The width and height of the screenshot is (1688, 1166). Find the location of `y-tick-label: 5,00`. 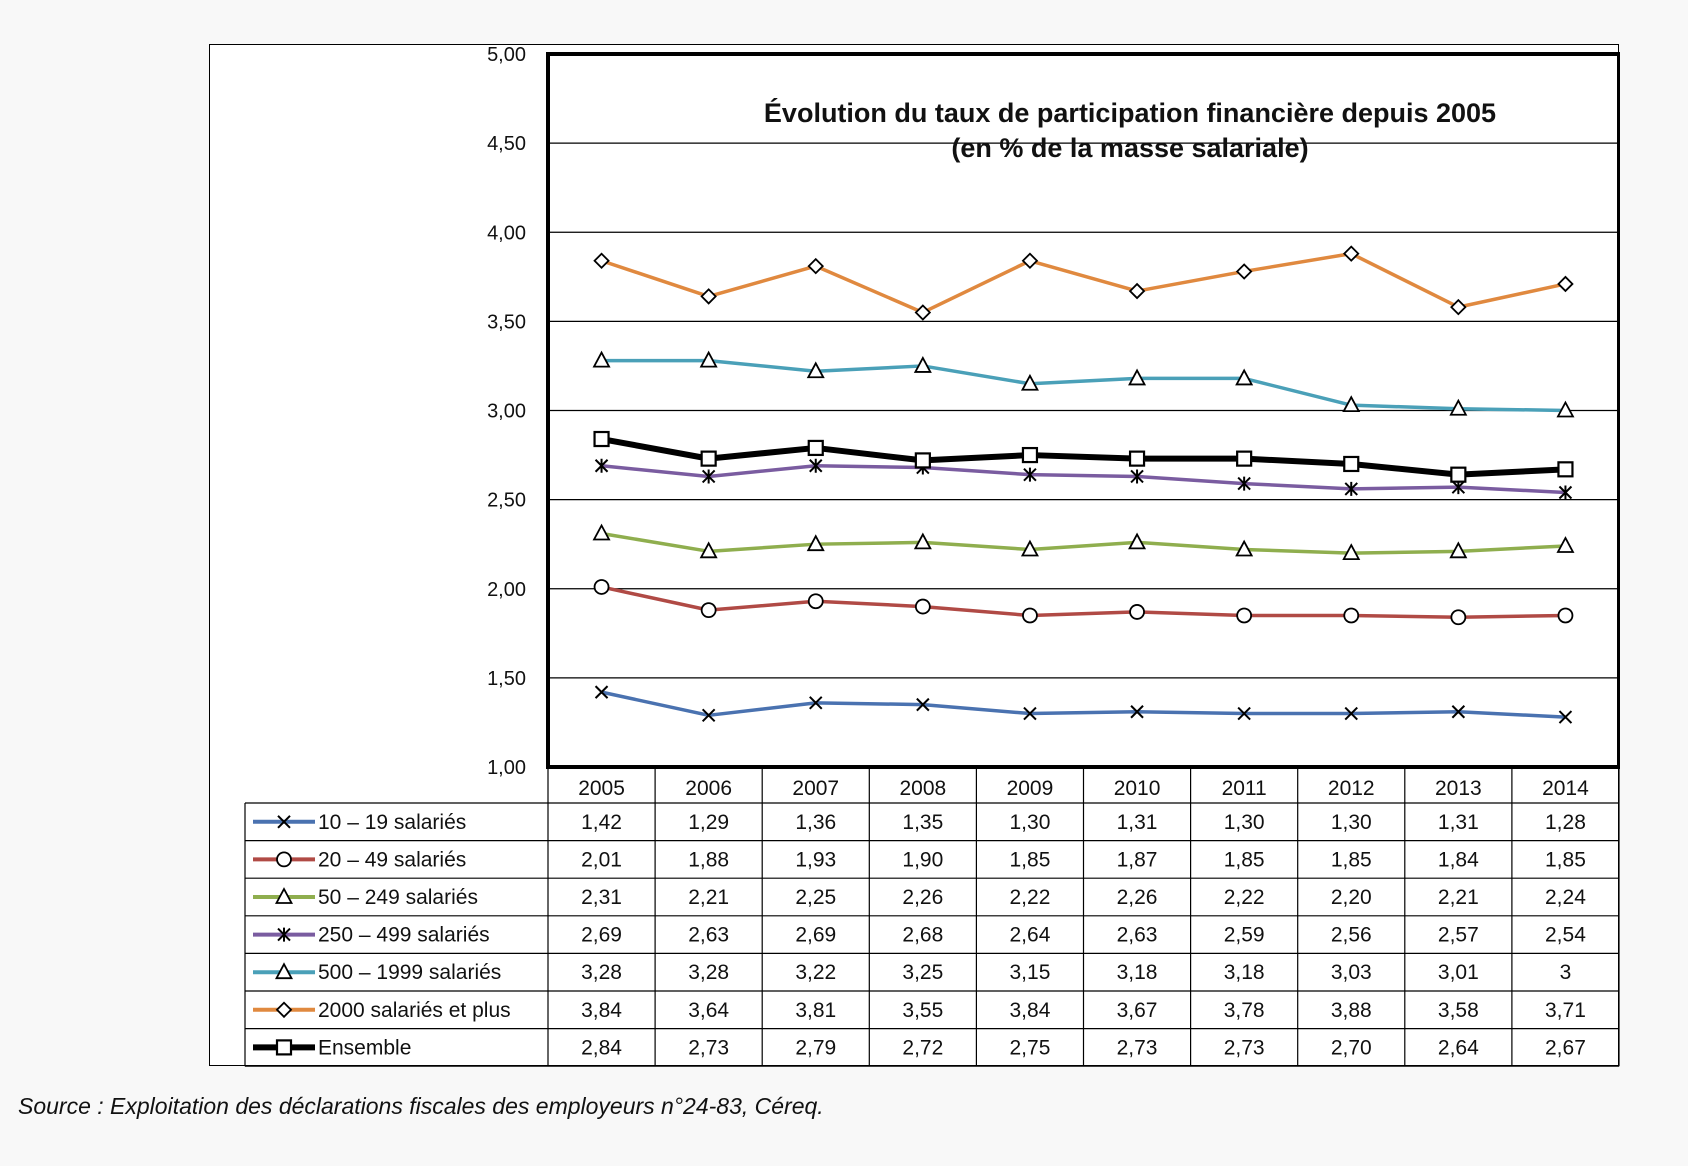

y-tick-label: 5,00 is located at coordinates (506, 55).